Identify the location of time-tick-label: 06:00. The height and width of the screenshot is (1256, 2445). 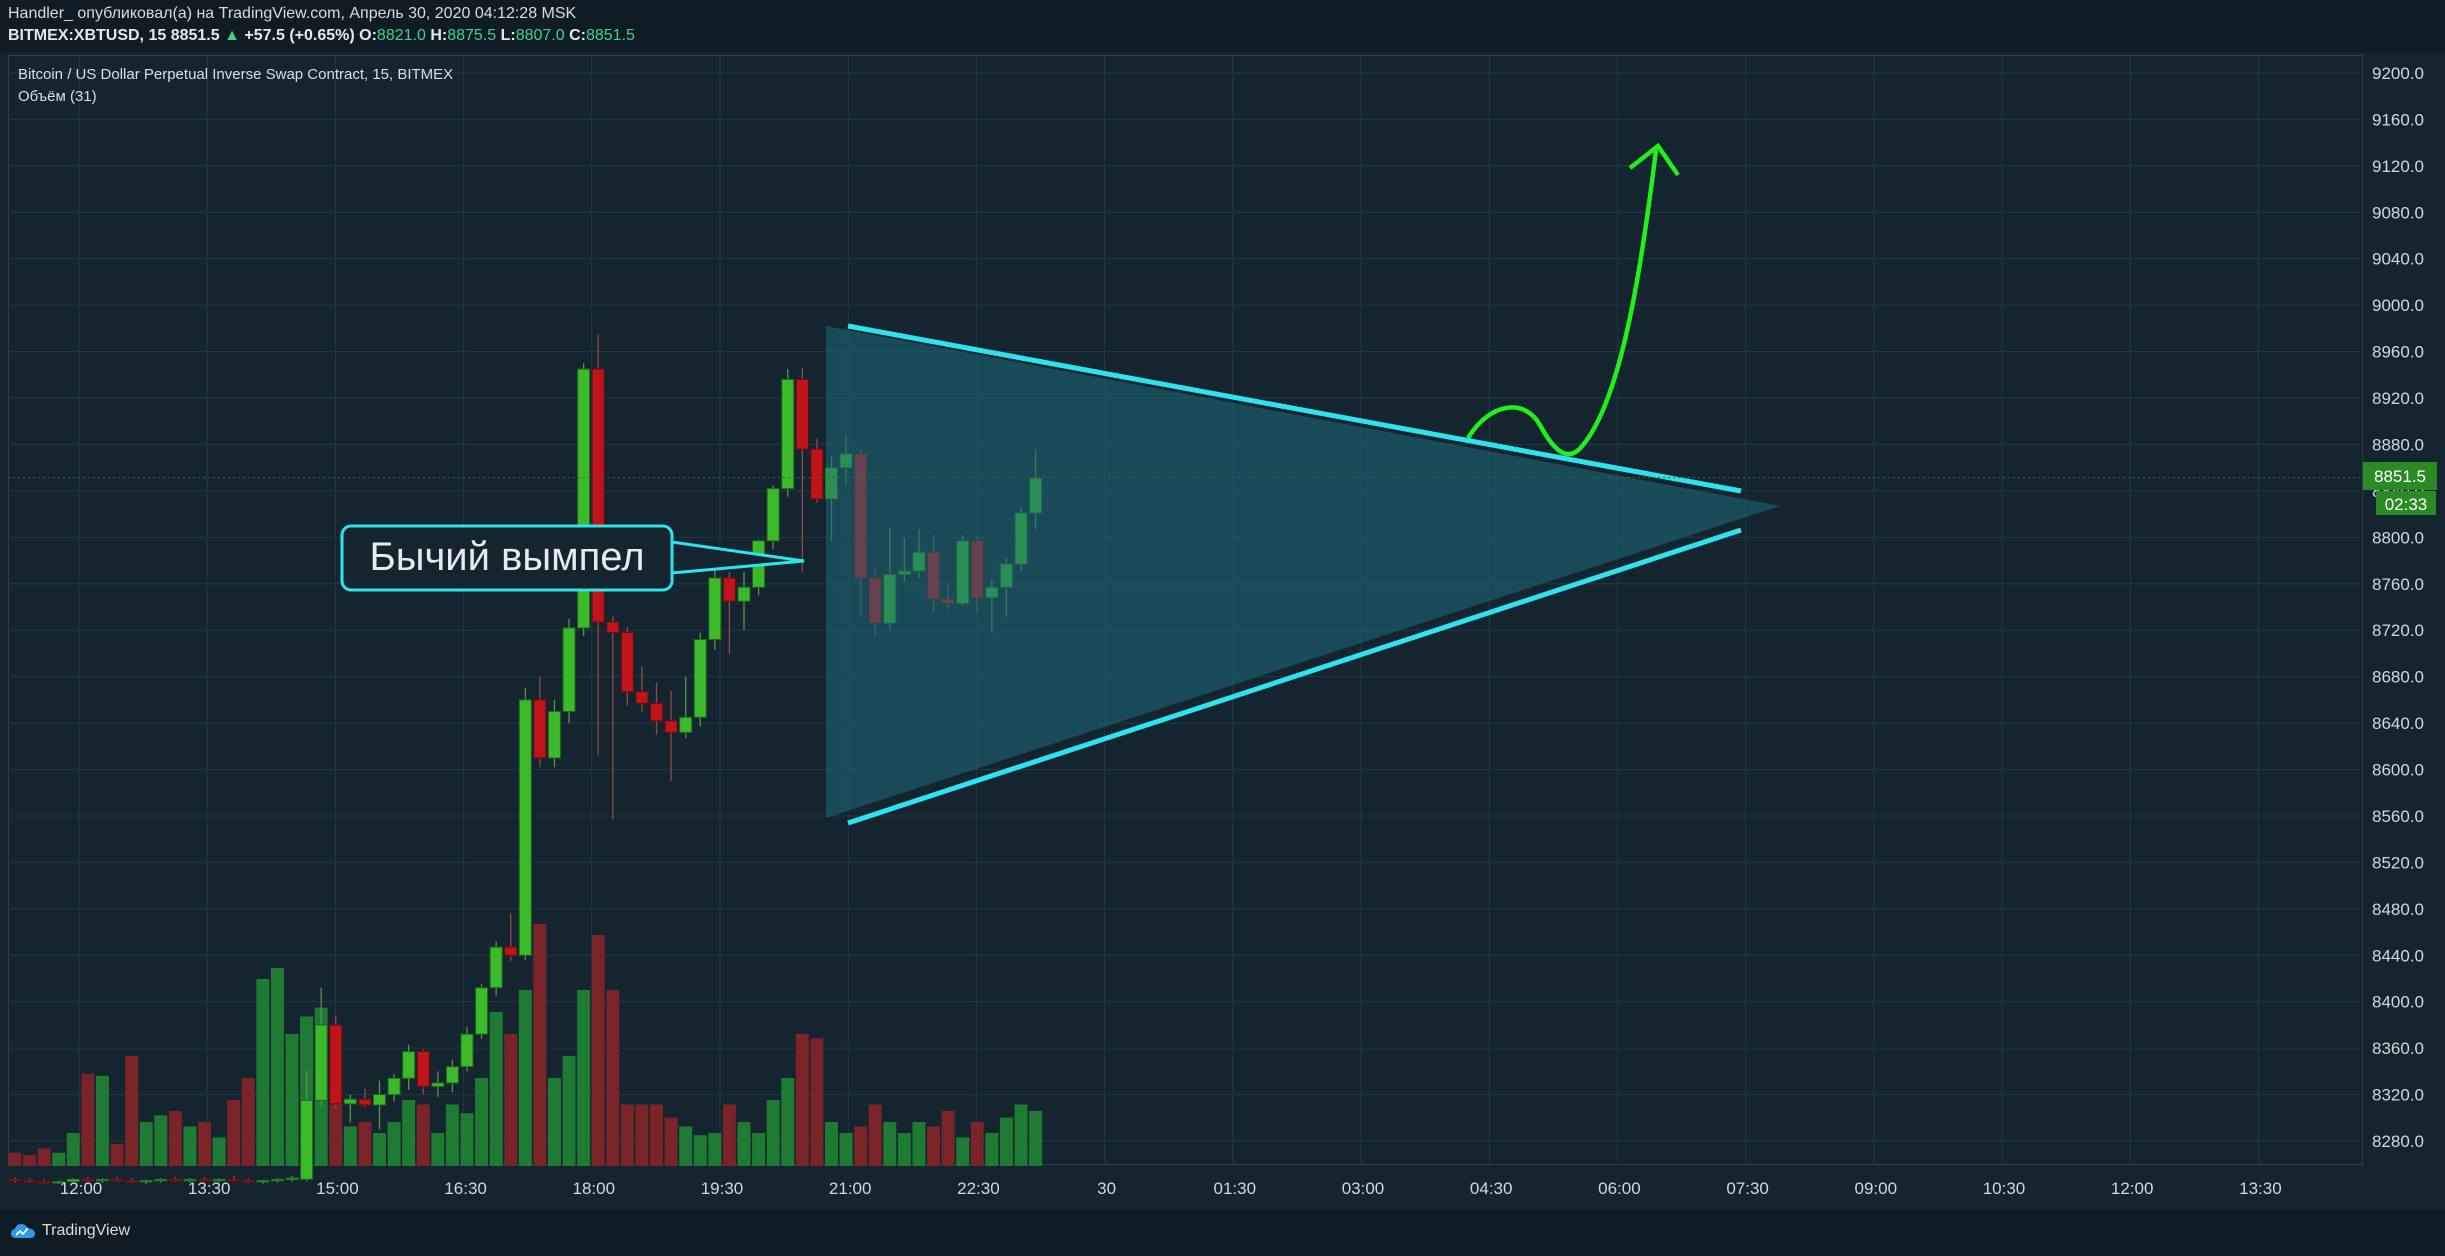
(1619, 1188).